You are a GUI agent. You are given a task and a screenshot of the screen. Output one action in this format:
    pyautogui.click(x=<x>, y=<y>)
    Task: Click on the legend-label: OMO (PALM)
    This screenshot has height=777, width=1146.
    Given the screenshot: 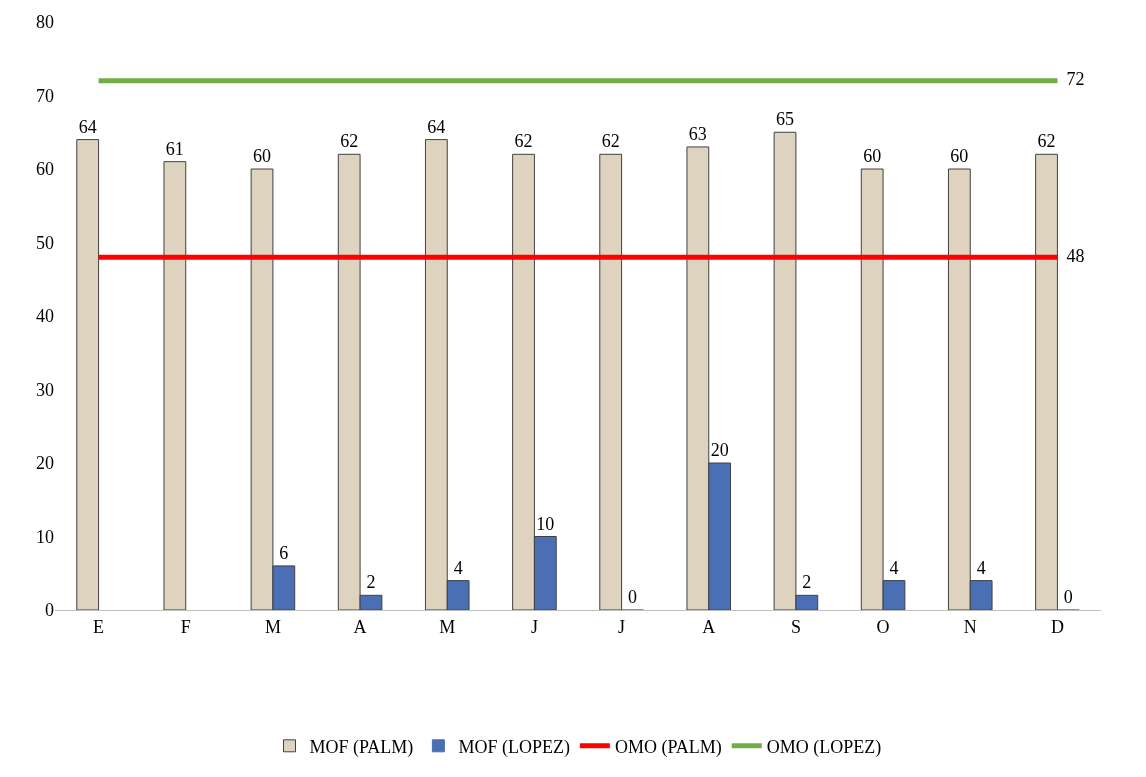 What is the action you would take?
    pyautogui.click(x=668, y=747)
    